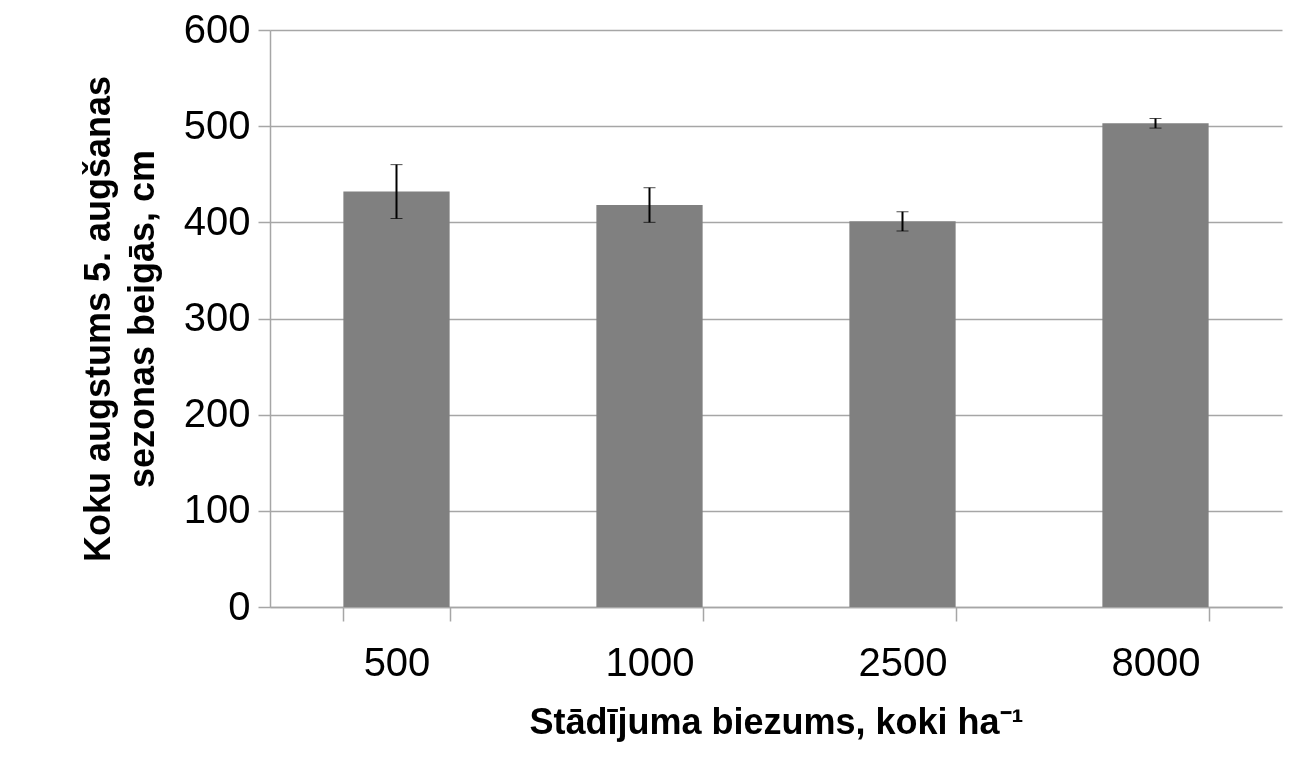 This screenshot has width=1294, height=777. What do you see at coordinates (776, 721) in the screenshot?
I see `x-axis-title: Stādījuma biezums, koki ha⁻¹` at bounding box center [776, 721].